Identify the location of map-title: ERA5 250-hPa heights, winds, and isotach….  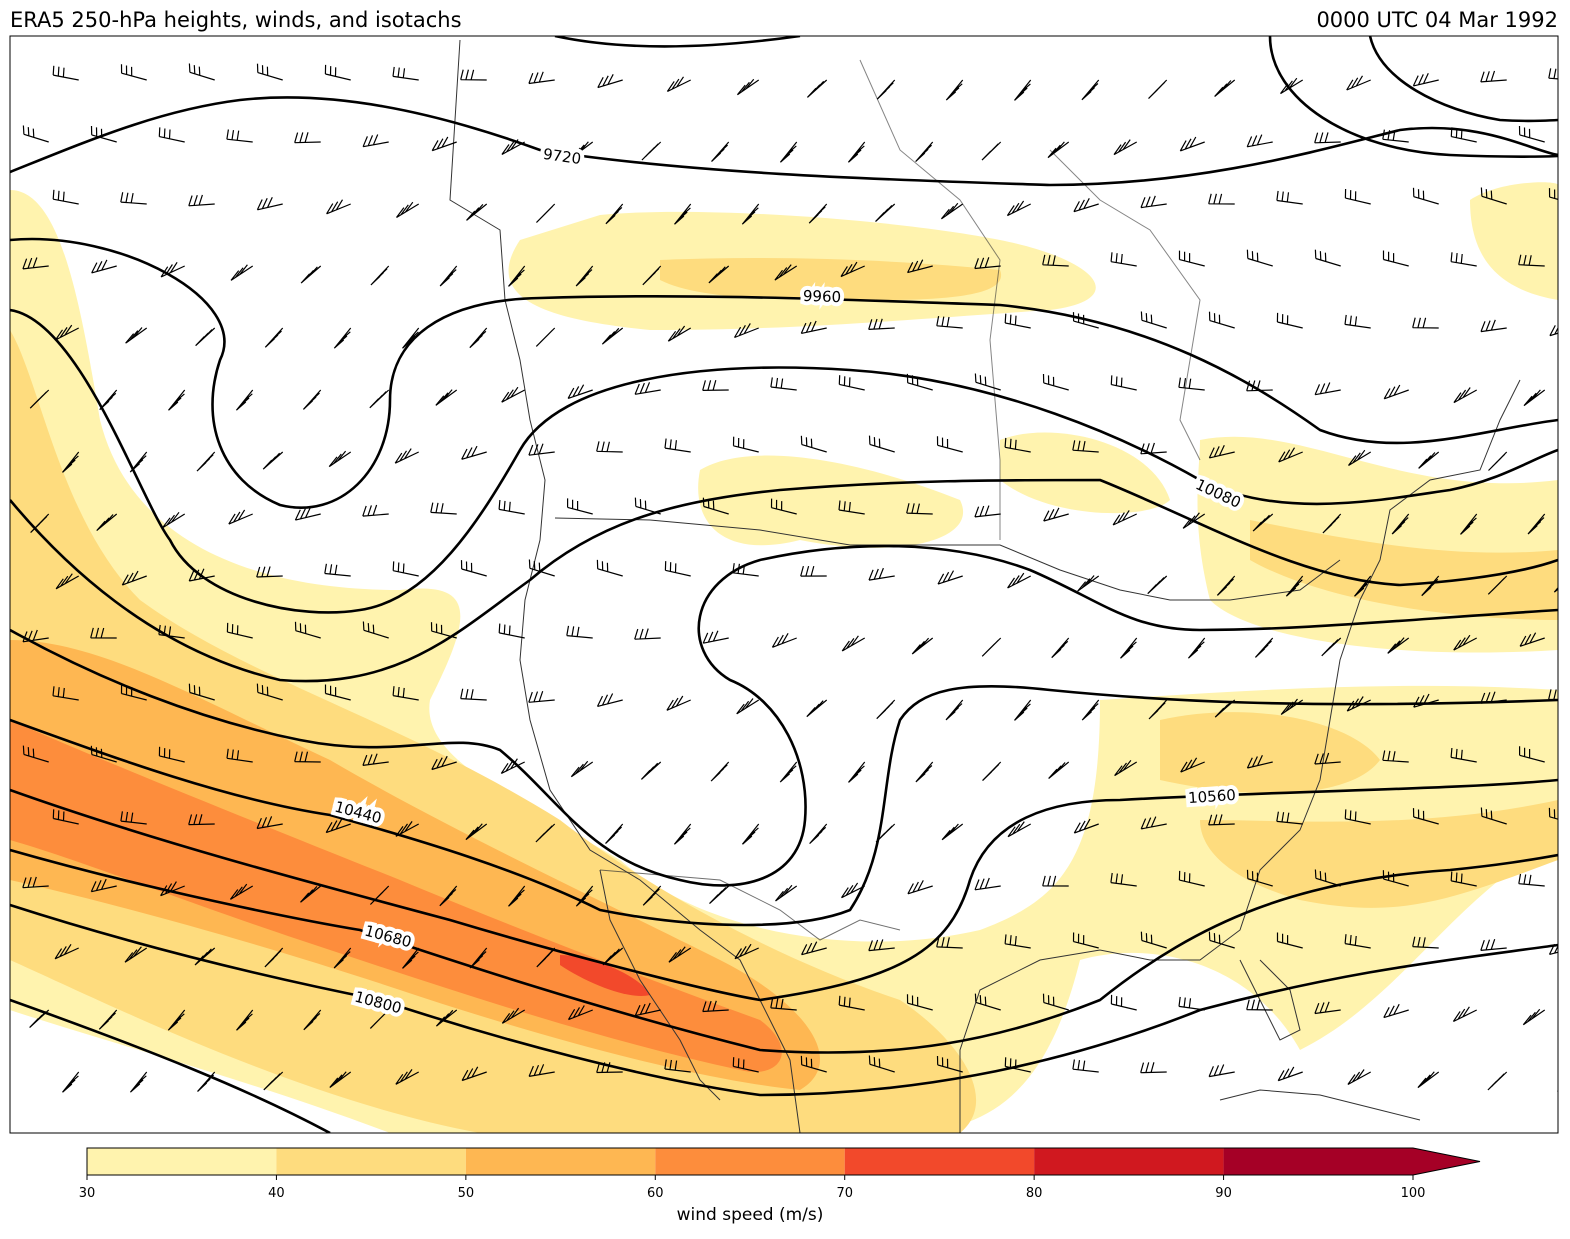
(236, 20).